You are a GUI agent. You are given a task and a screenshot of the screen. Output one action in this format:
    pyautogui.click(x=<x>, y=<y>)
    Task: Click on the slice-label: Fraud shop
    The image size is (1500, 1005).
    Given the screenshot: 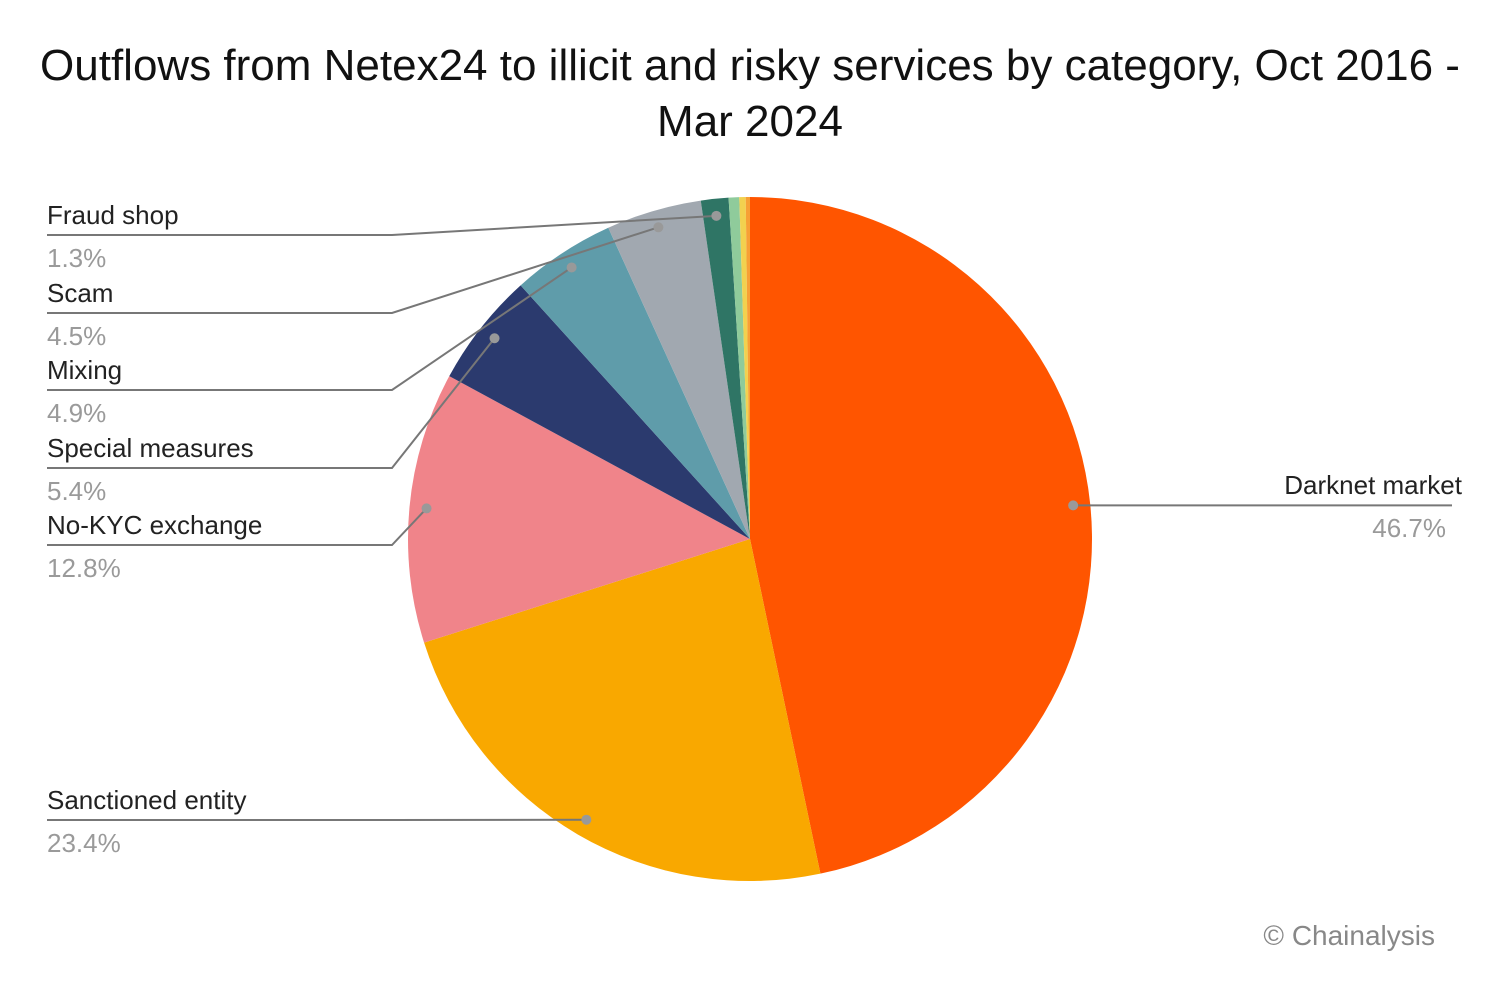 What is the action you would take?
    pyautogui.click(x=113, y=215)
    